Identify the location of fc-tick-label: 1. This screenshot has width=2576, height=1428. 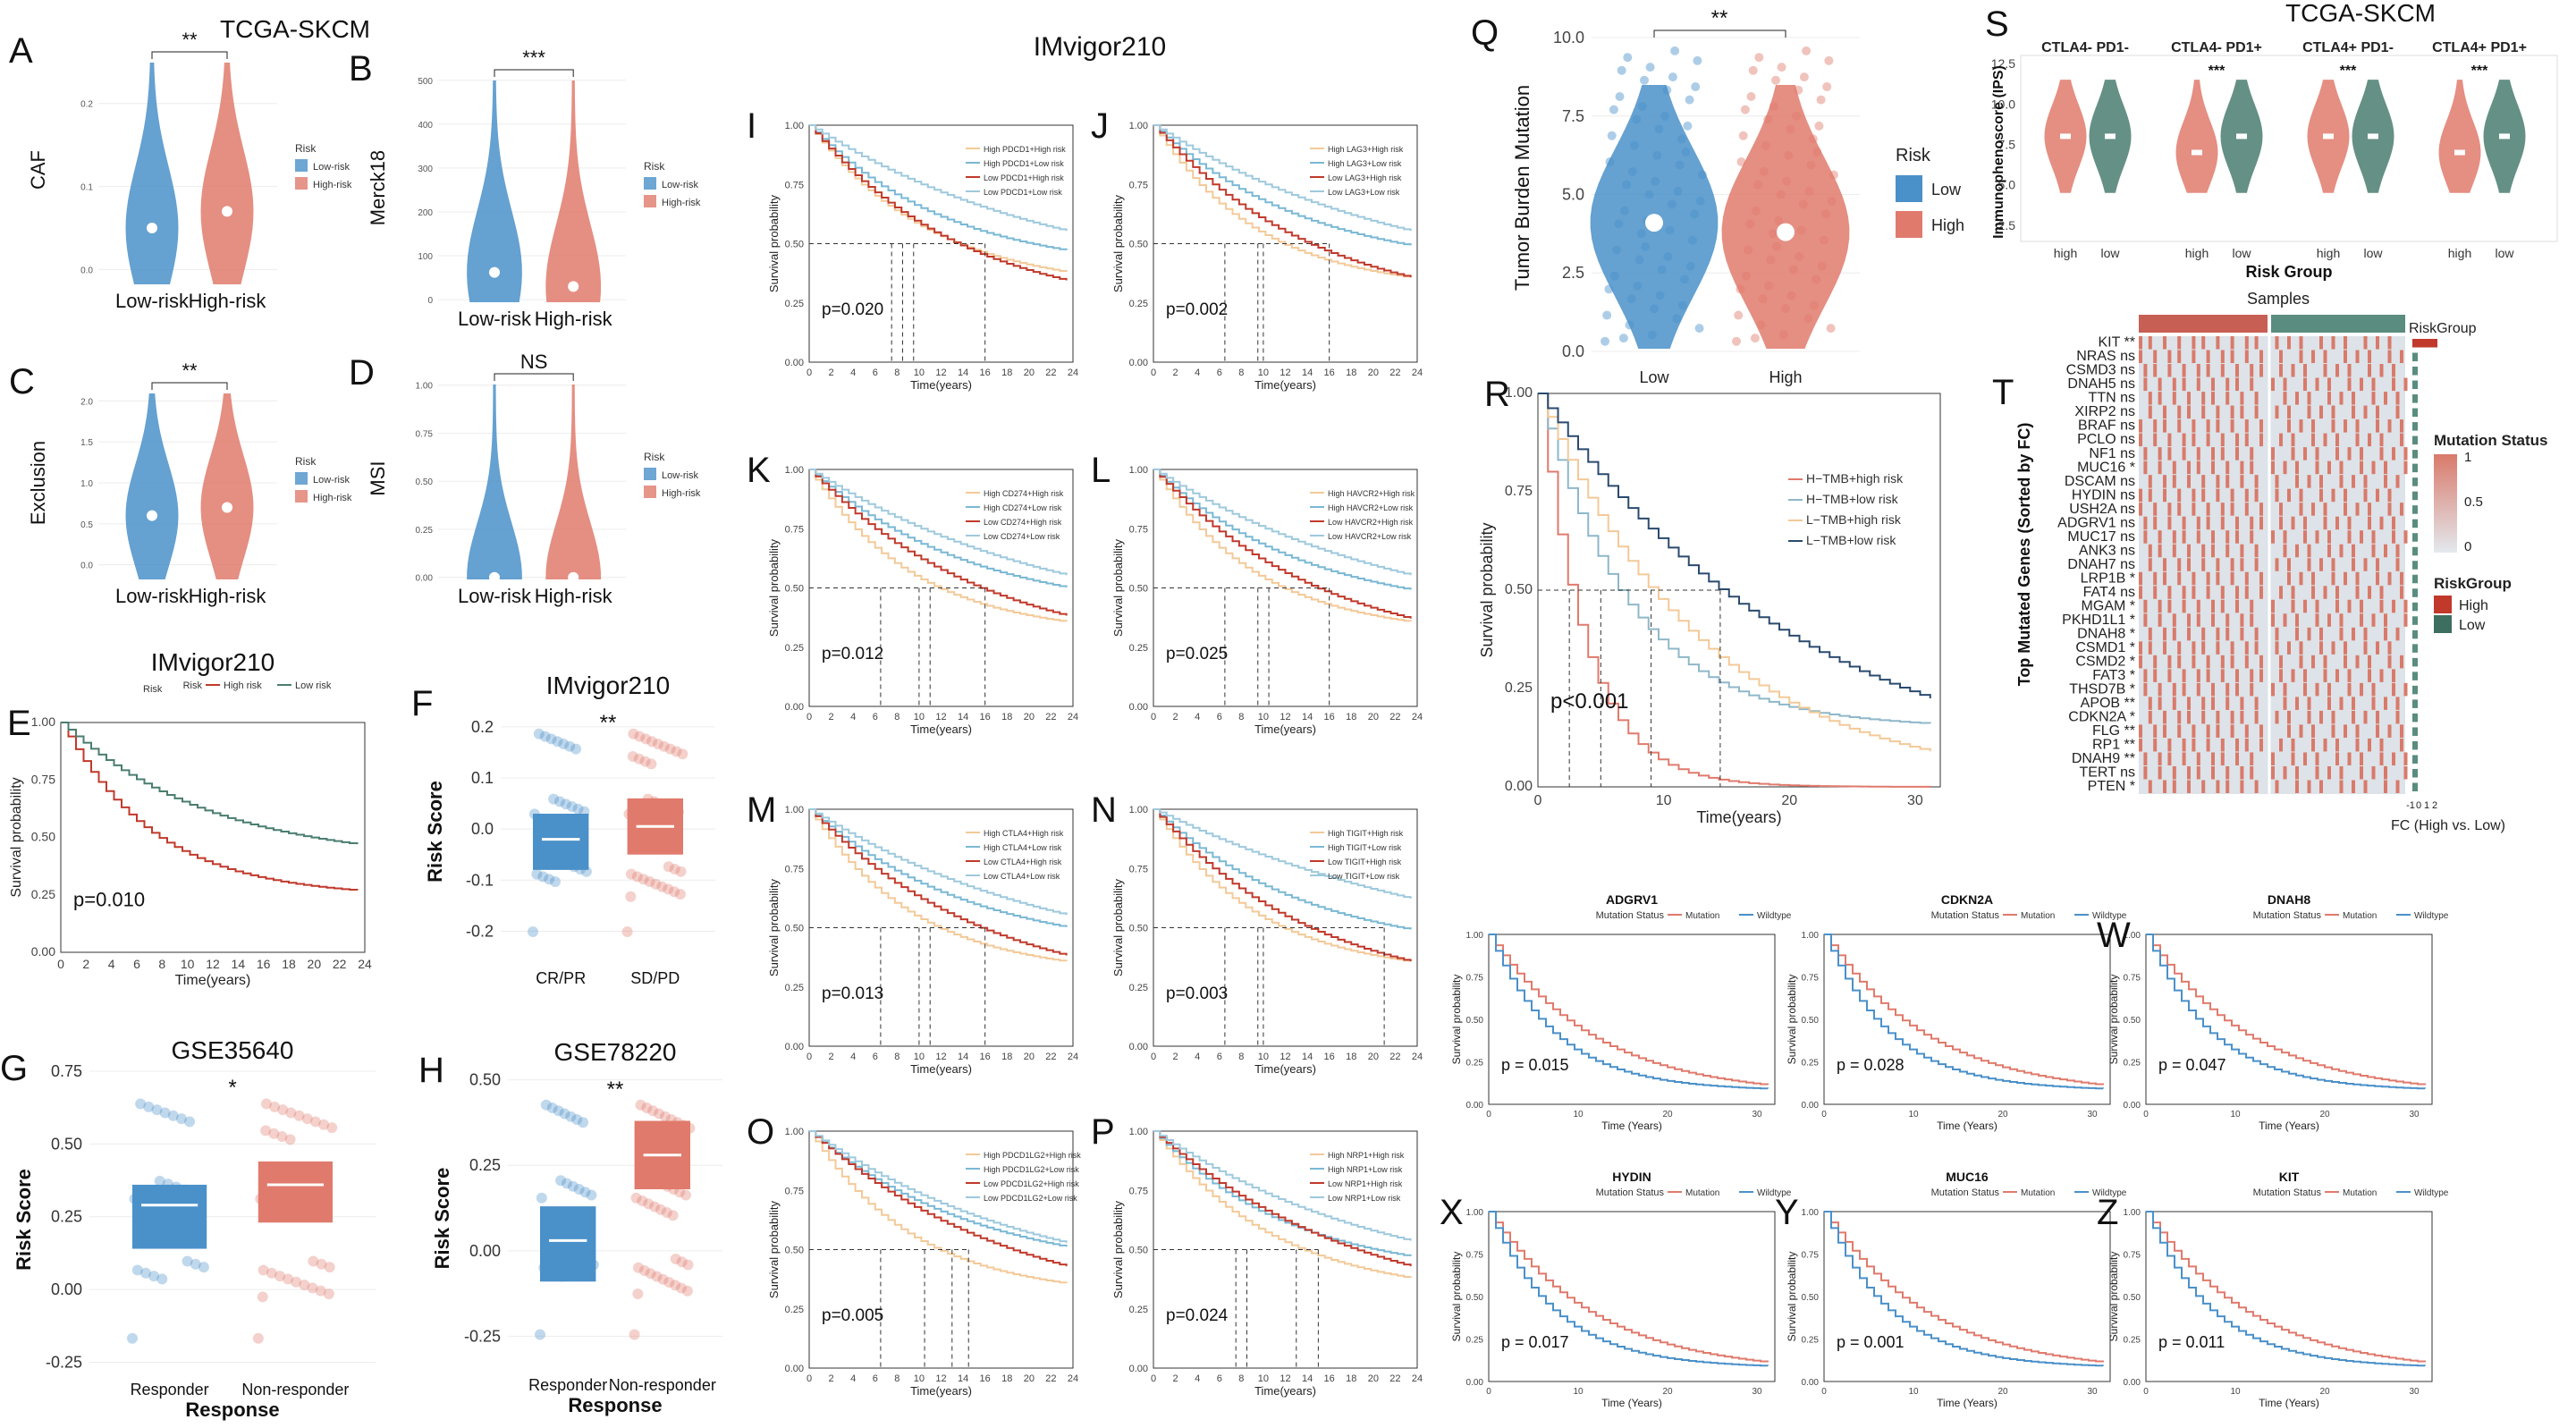
(2426, 805).